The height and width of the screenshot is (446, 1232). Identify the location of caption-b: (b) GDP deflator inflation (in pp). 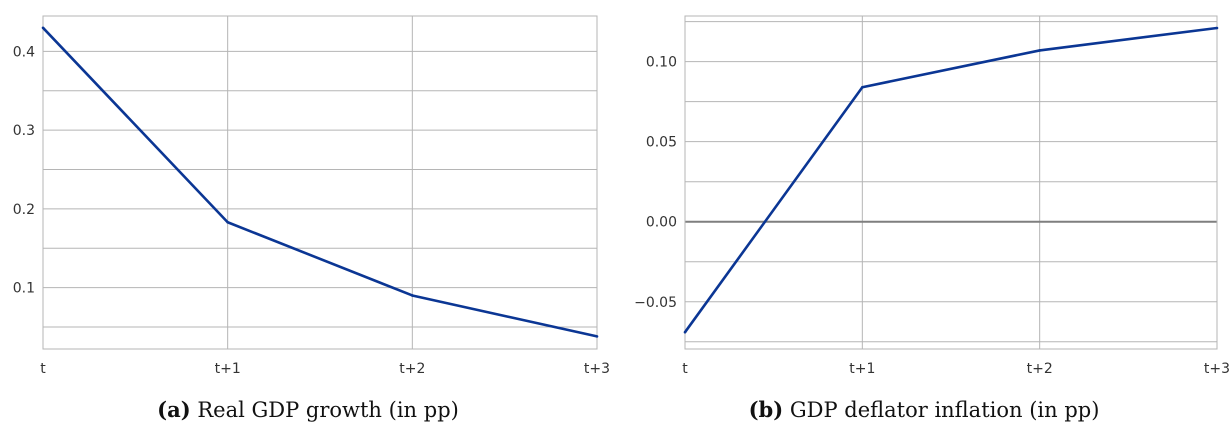
(924, 409).